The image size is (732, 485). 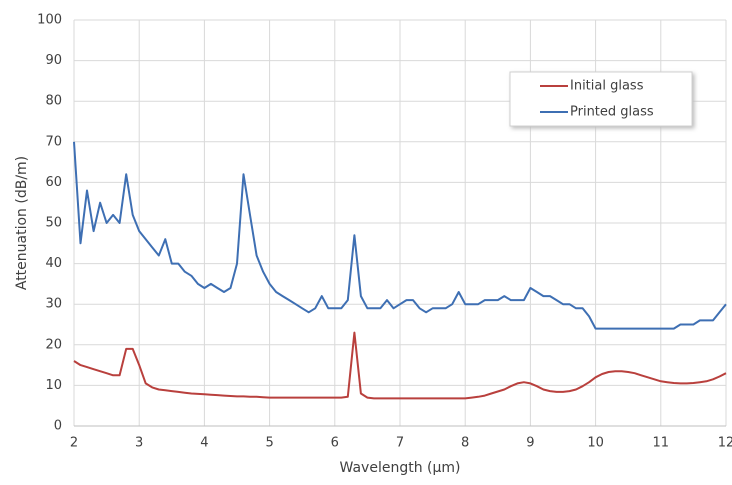 What do you see at coordinates (595, 443) in the screenshot?
I see `x-tick-label: 10` at bounding box center [595, 443].